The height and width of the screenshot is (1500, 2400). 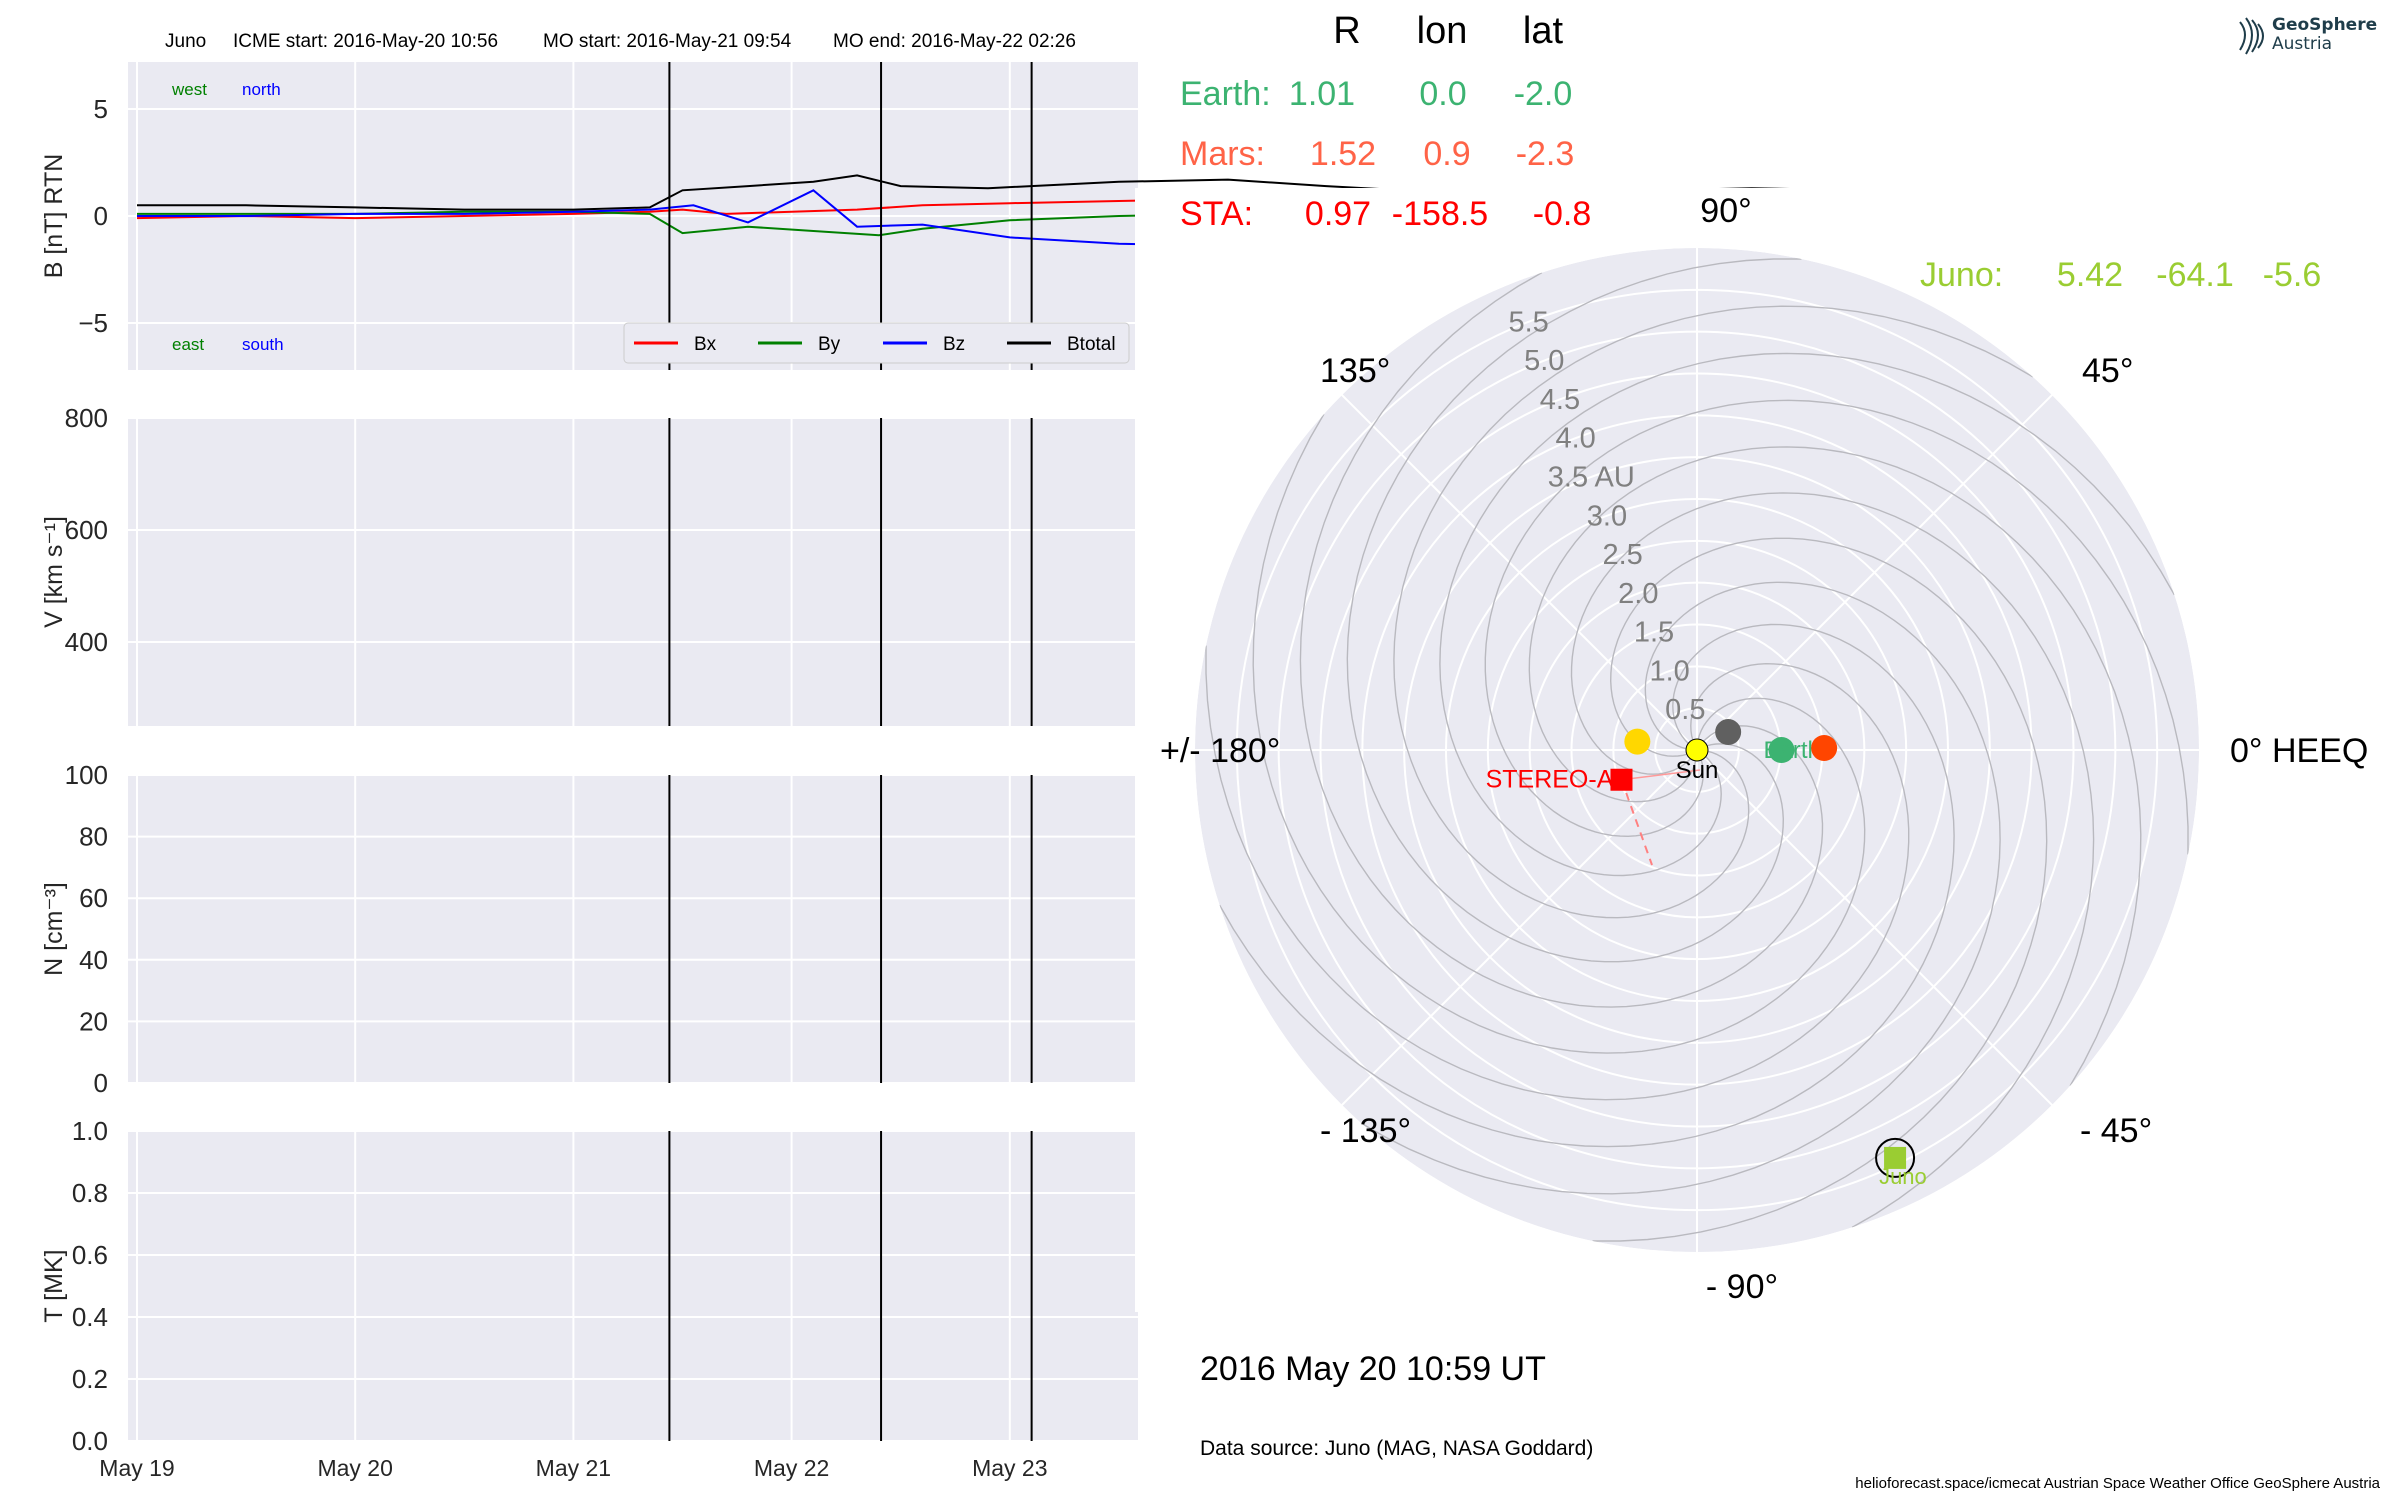 I want to click on value-lat: -0.8, so click(x=1562, y=214).